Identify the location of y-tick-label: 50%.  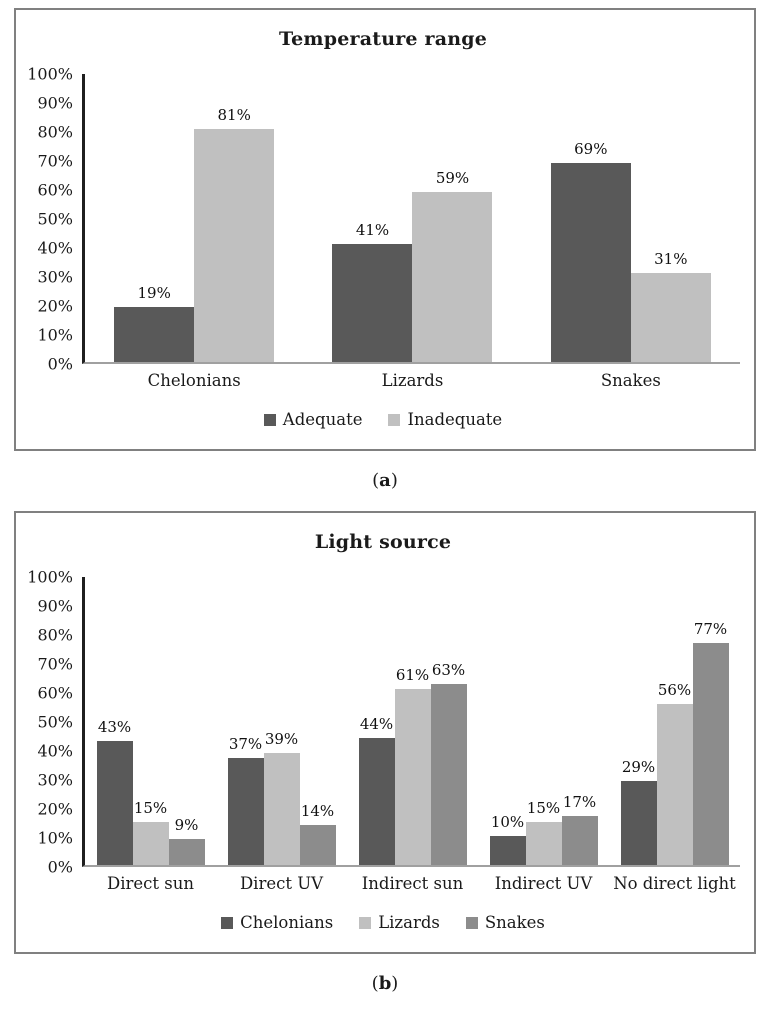
(55, 219).